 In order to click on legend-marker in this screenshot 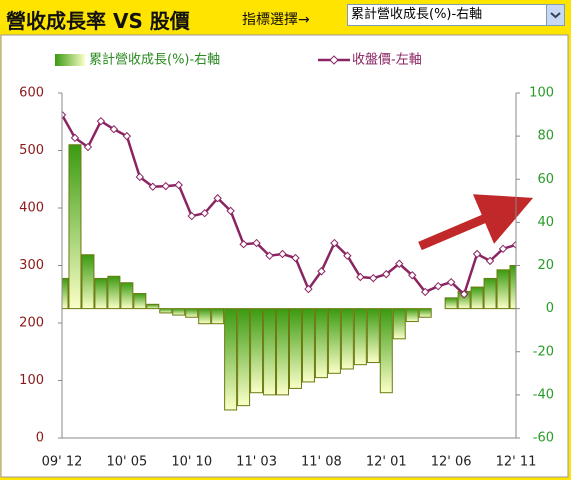, I will do `click(334, 60)`.